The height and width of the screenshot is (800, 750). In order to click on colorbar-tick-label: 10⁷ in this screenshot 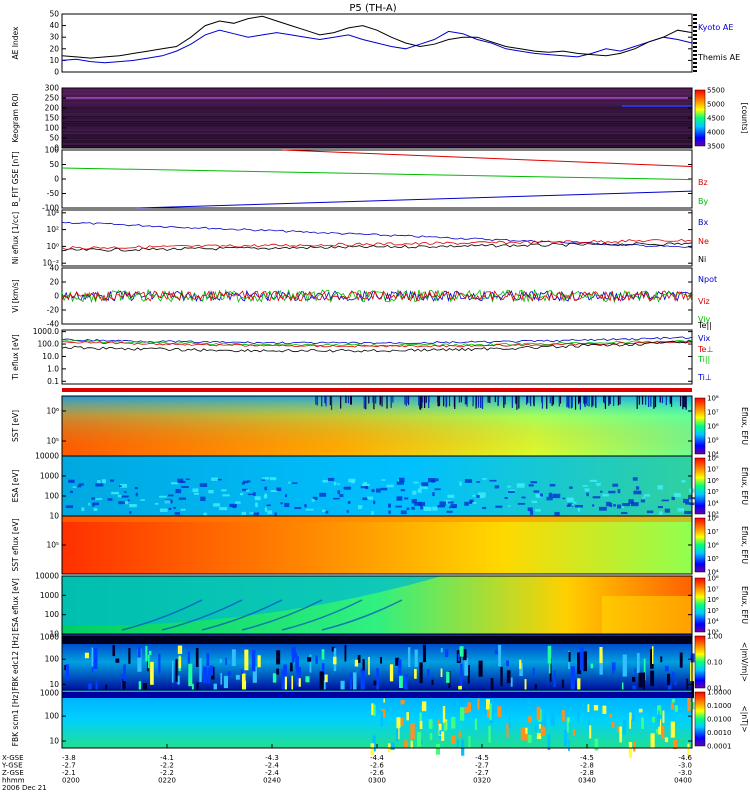, I will do `click(713, 532)`.